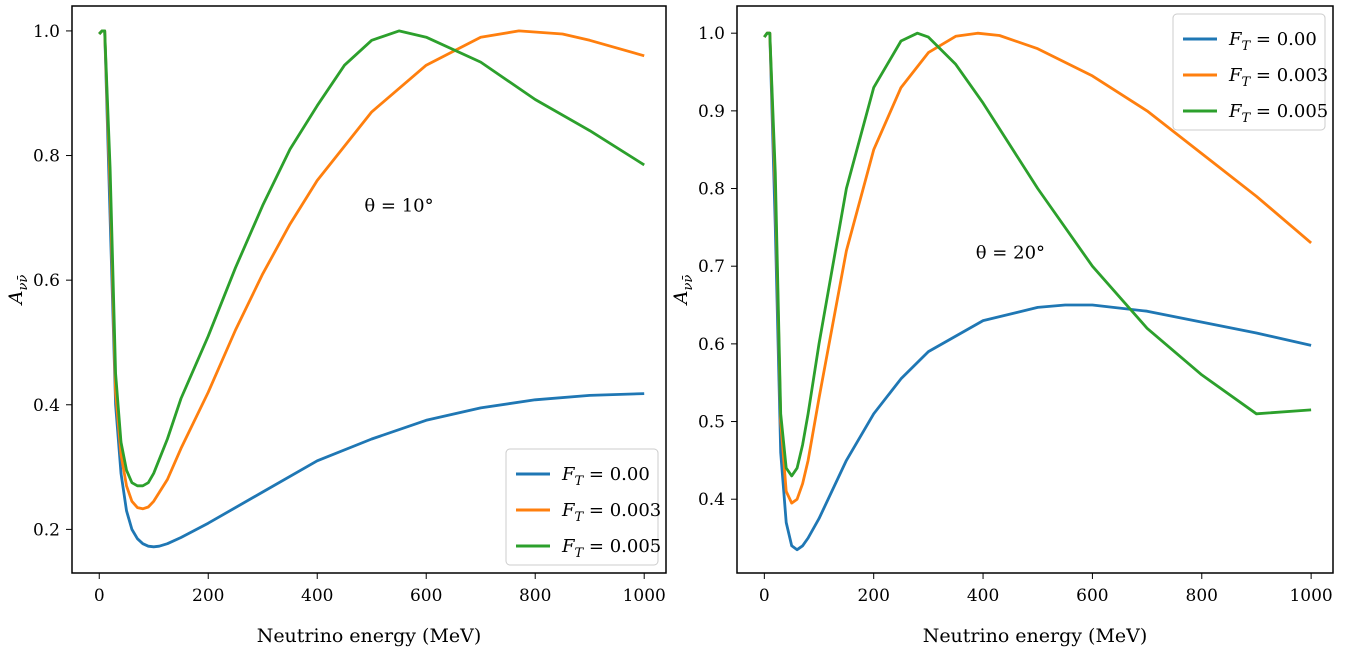 The image size is (1351, 655). I want to click on y-tick-label: 0.9, so click(711, 112).